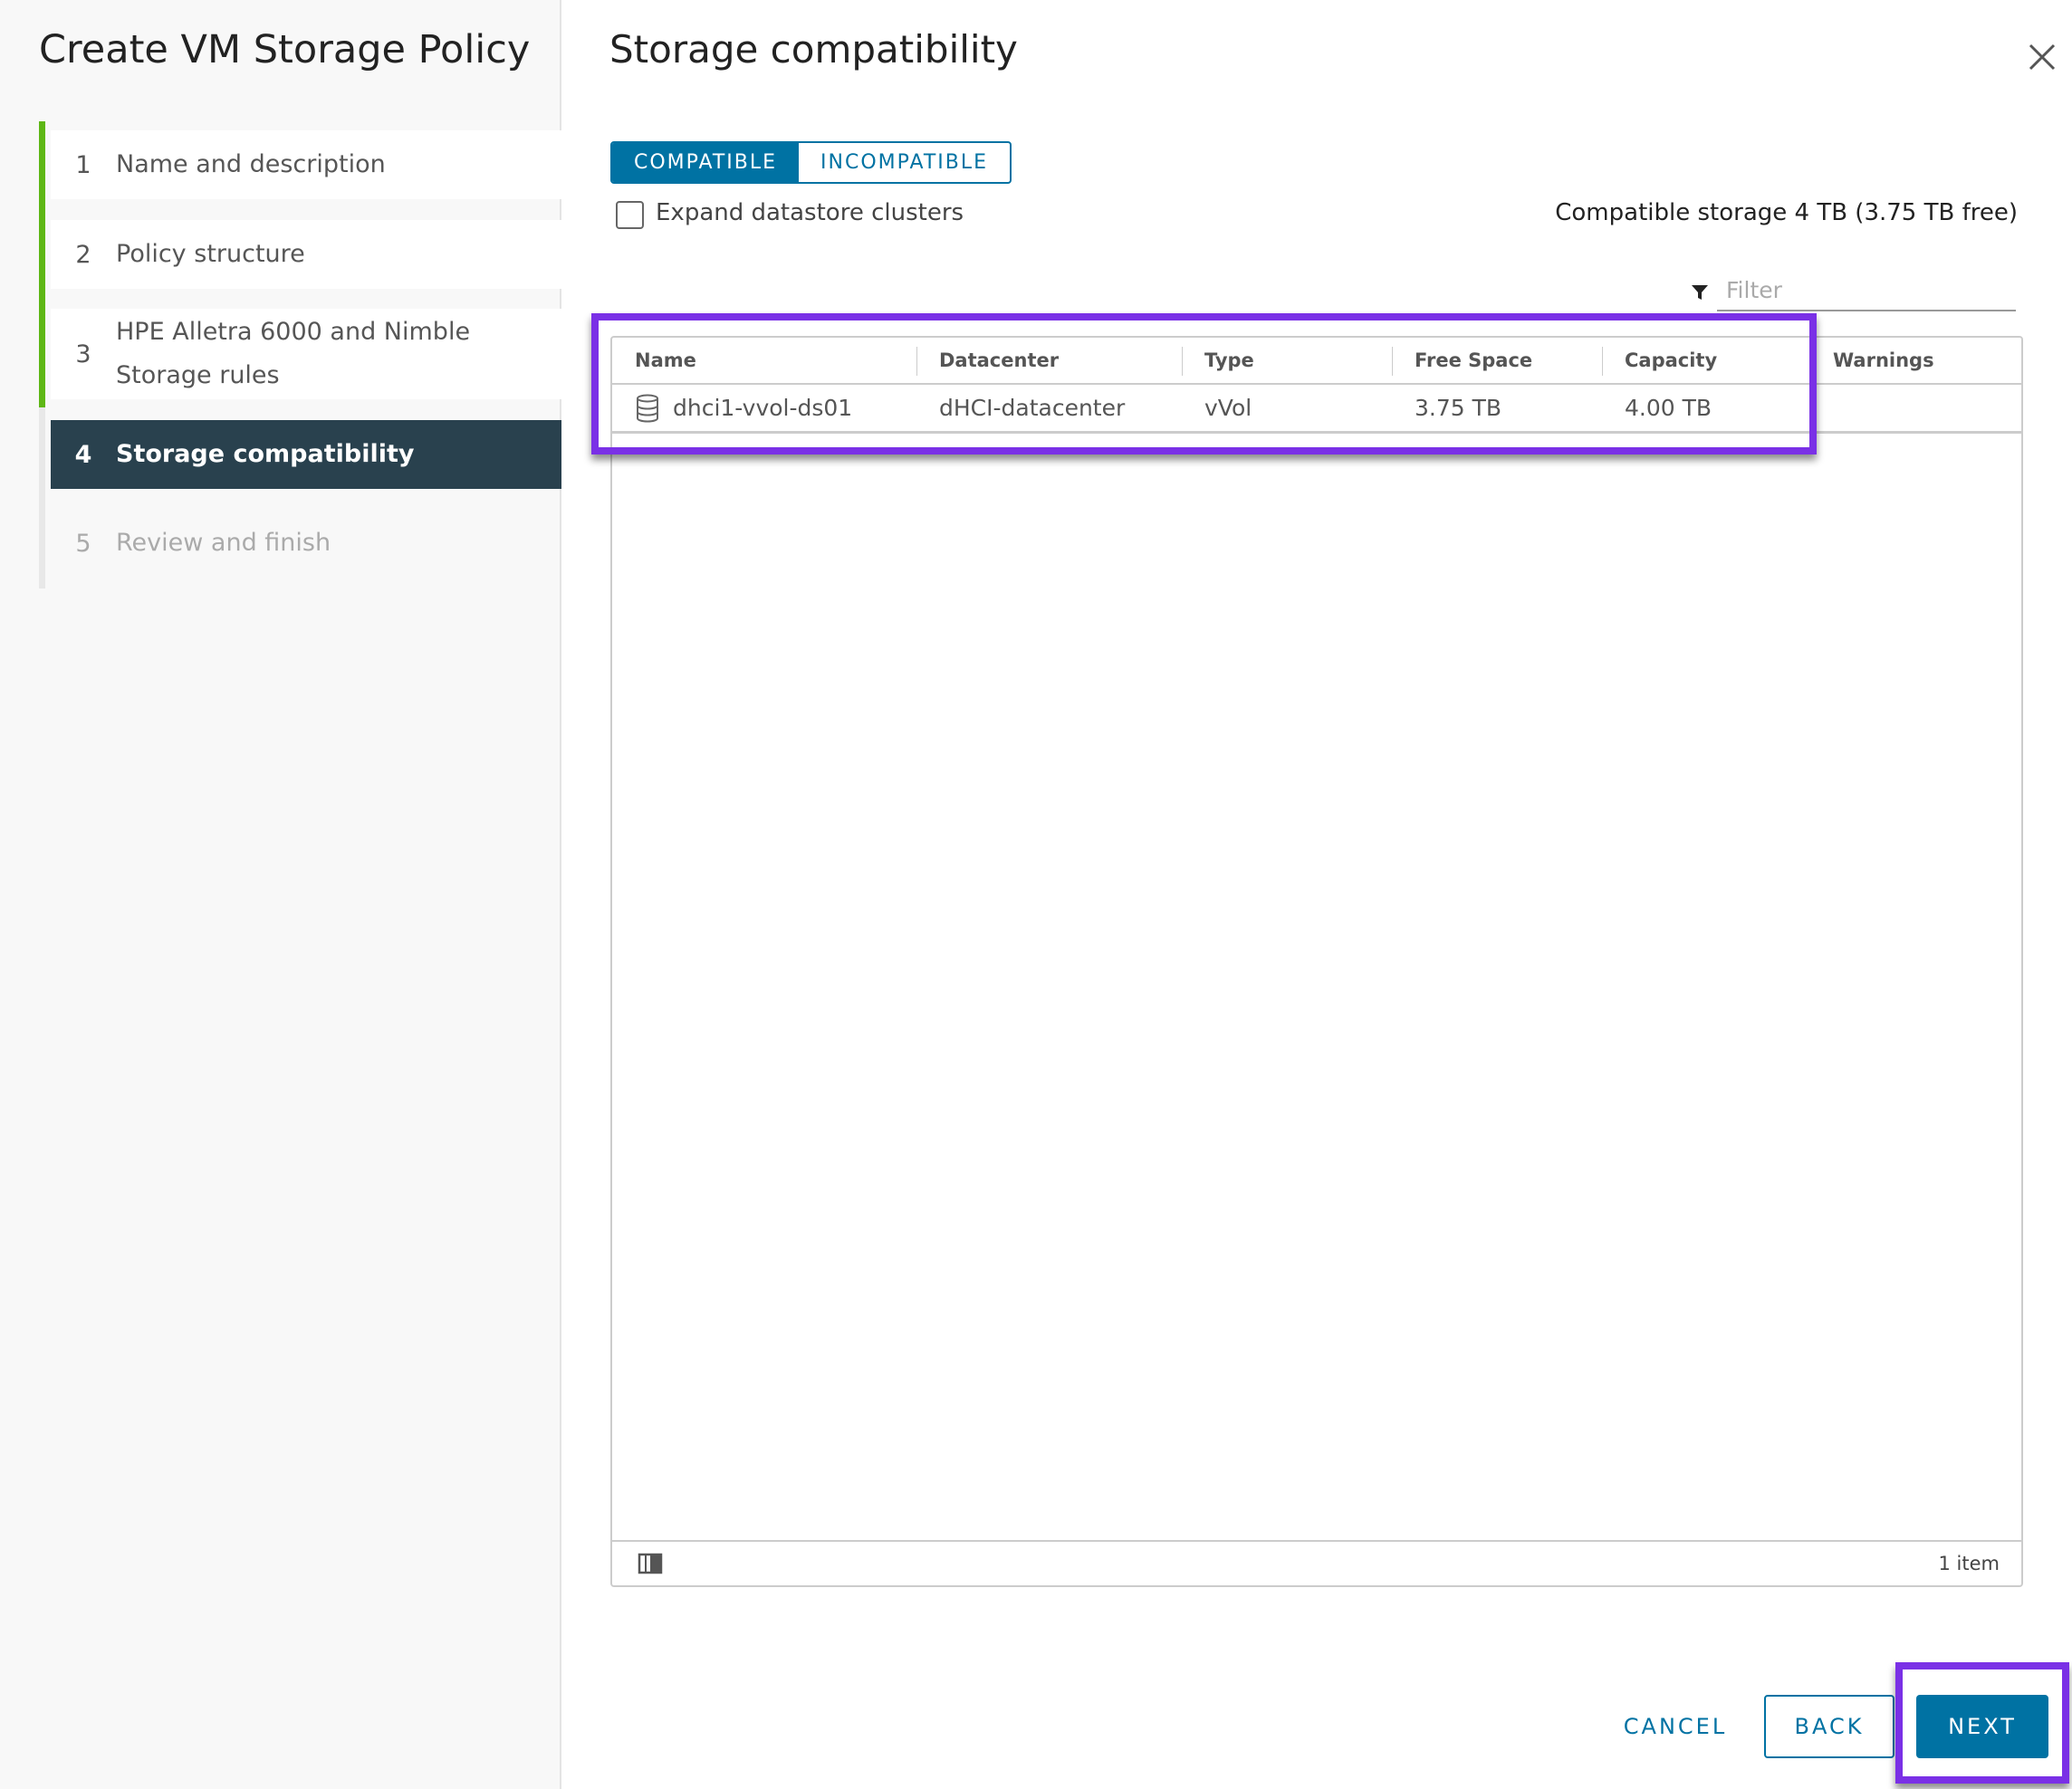 The image size is (2072, 1789). What do you see at coordinates (210, 254) in the screenshot?
I see `step-label: Policy structure` at bounding box center [210, 254].